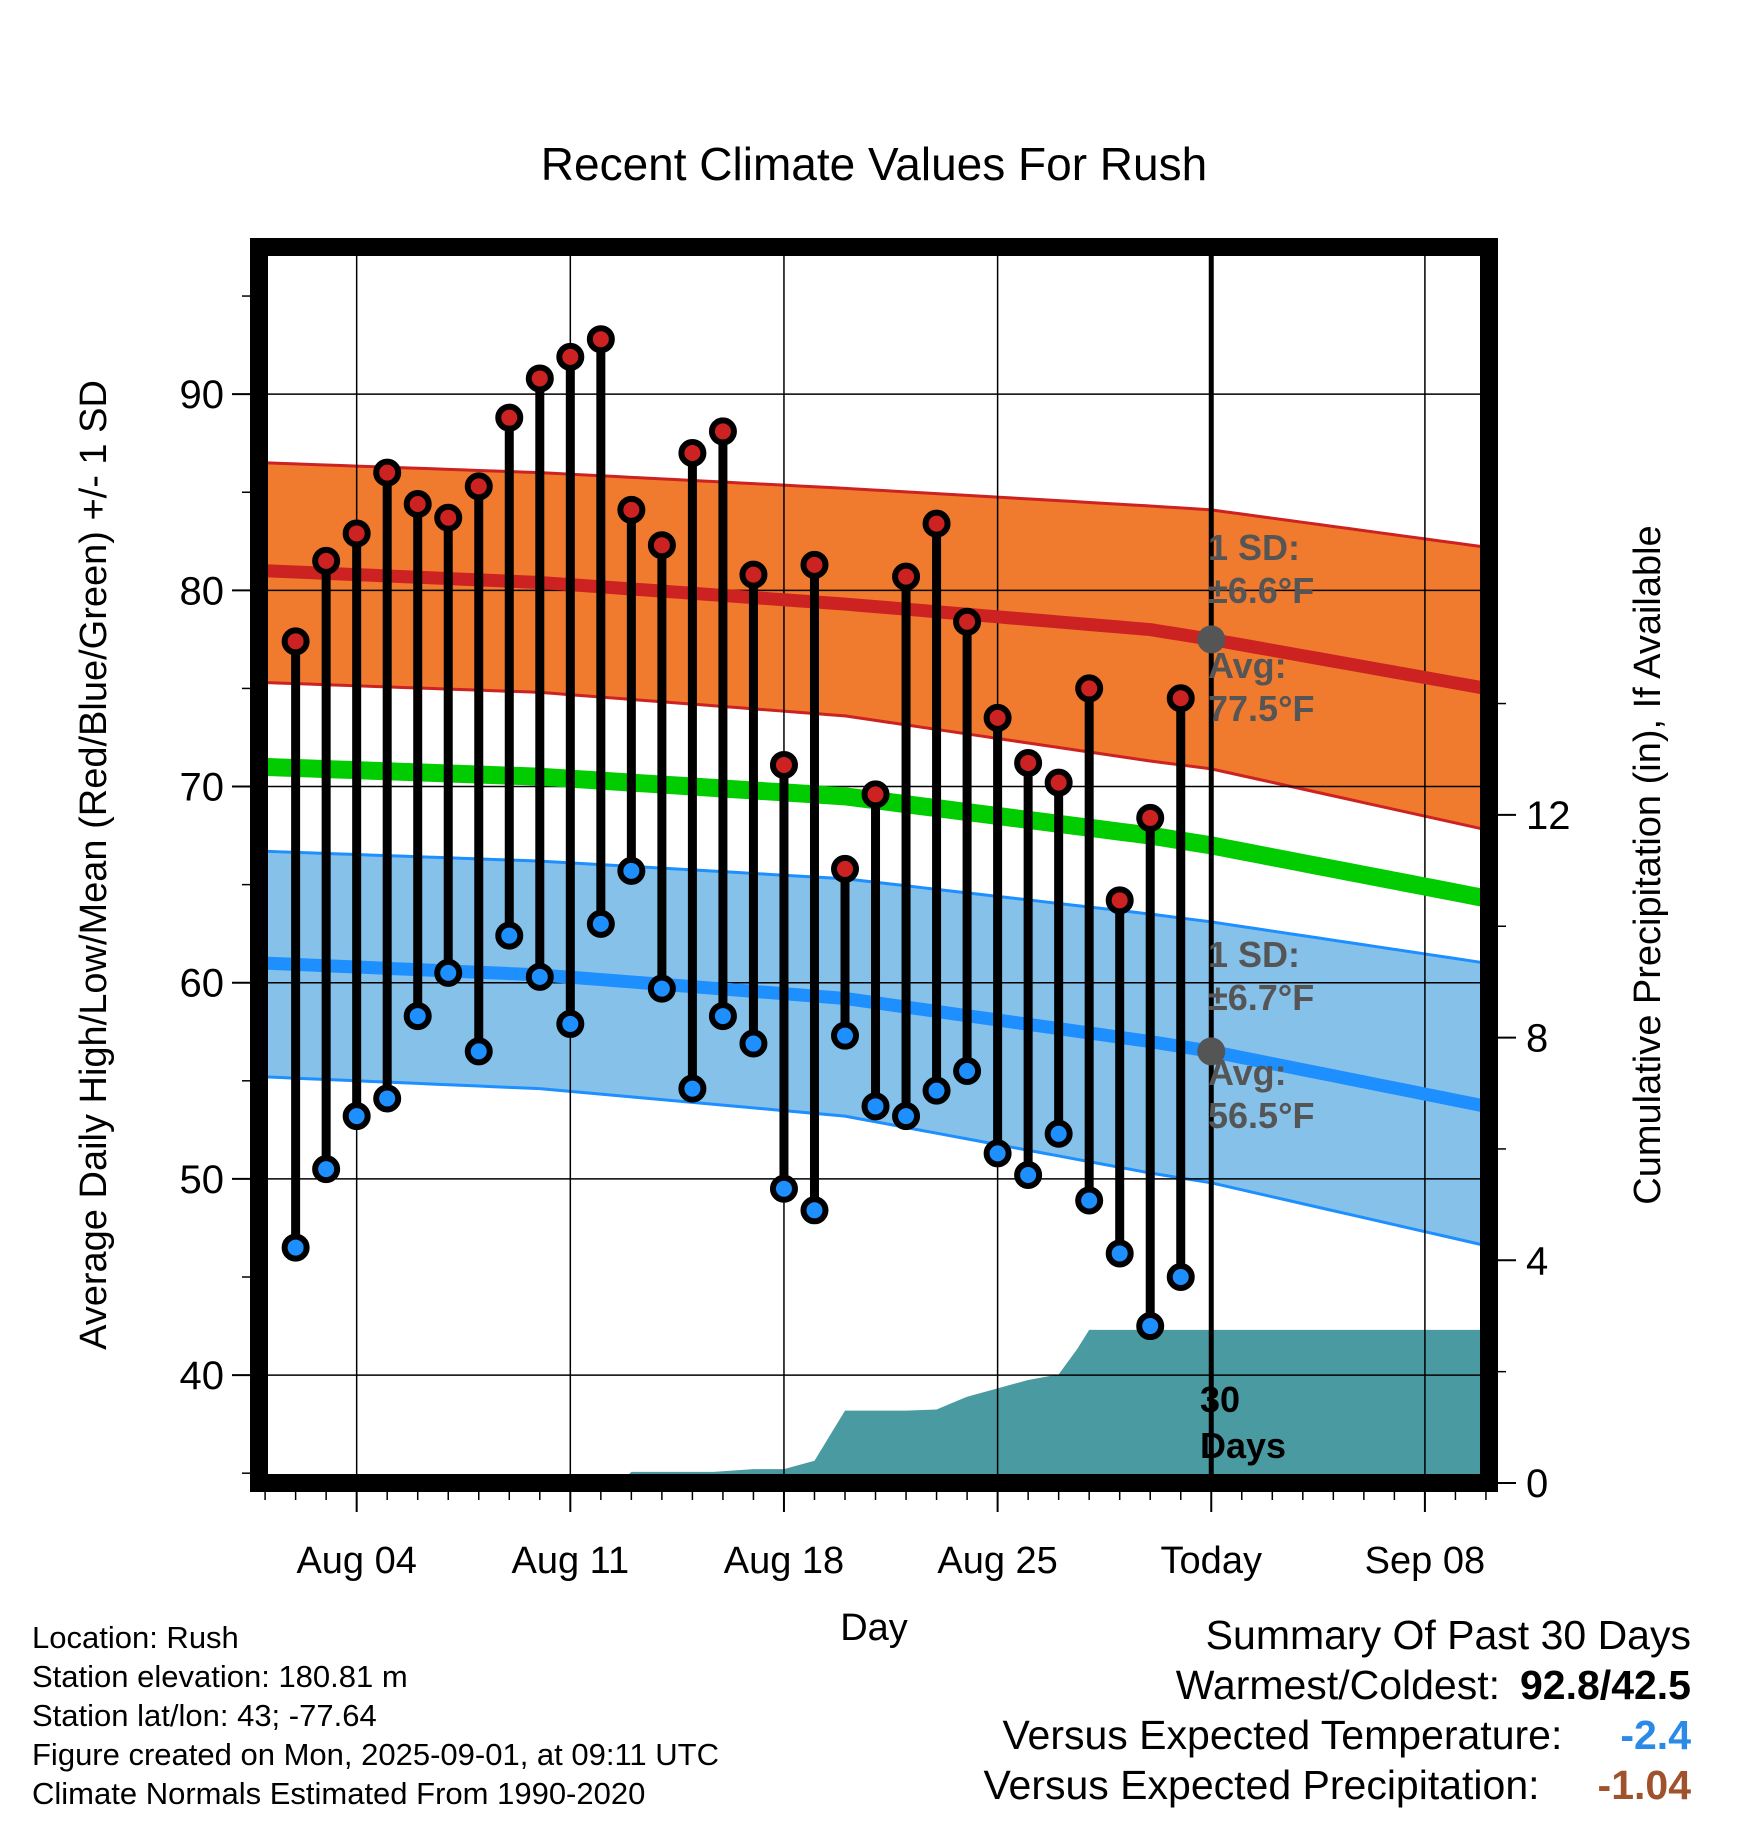 This screenshot has height=1828, width=1748. I want to click on low-avg-label-2: 56.5°F, so click(1261, 1115).